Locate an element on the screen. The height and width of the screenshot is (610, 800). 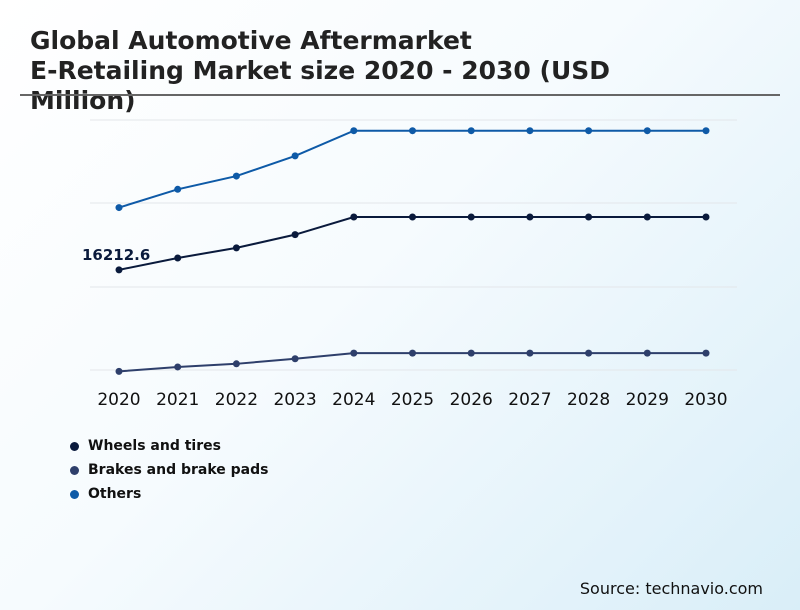
legend-label-others: Others is located at coordinates (115, 494).